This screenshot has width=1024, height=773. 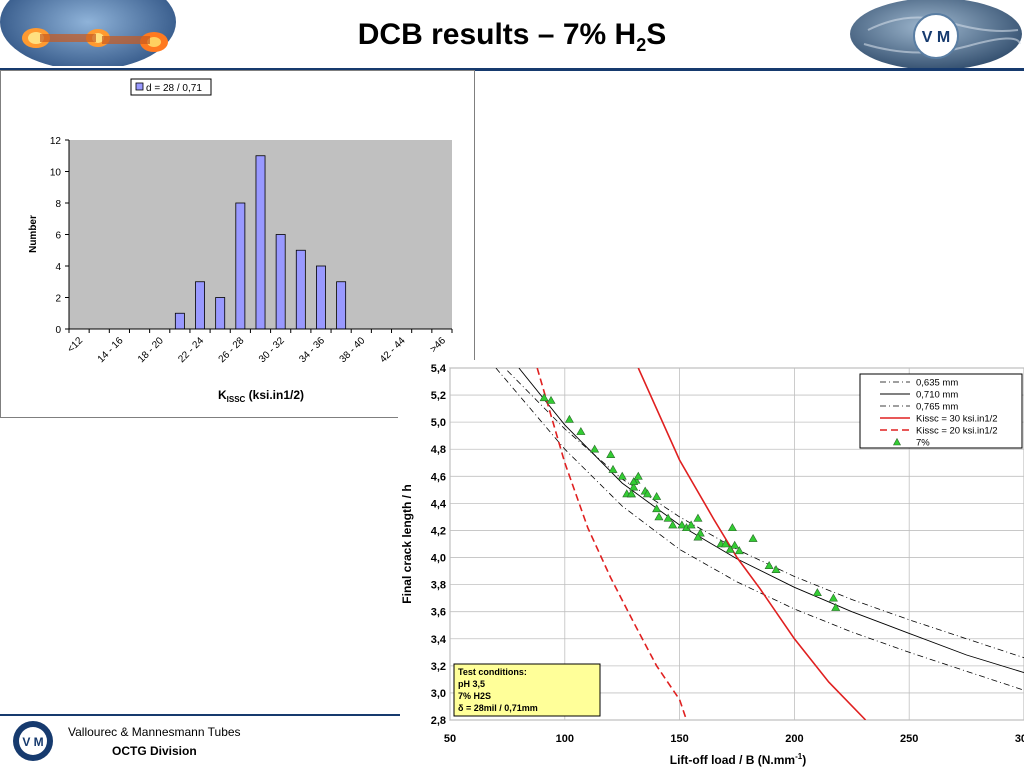 I want to click on test-condition-h2s: 7% H2S, so click(x=474, y=696).